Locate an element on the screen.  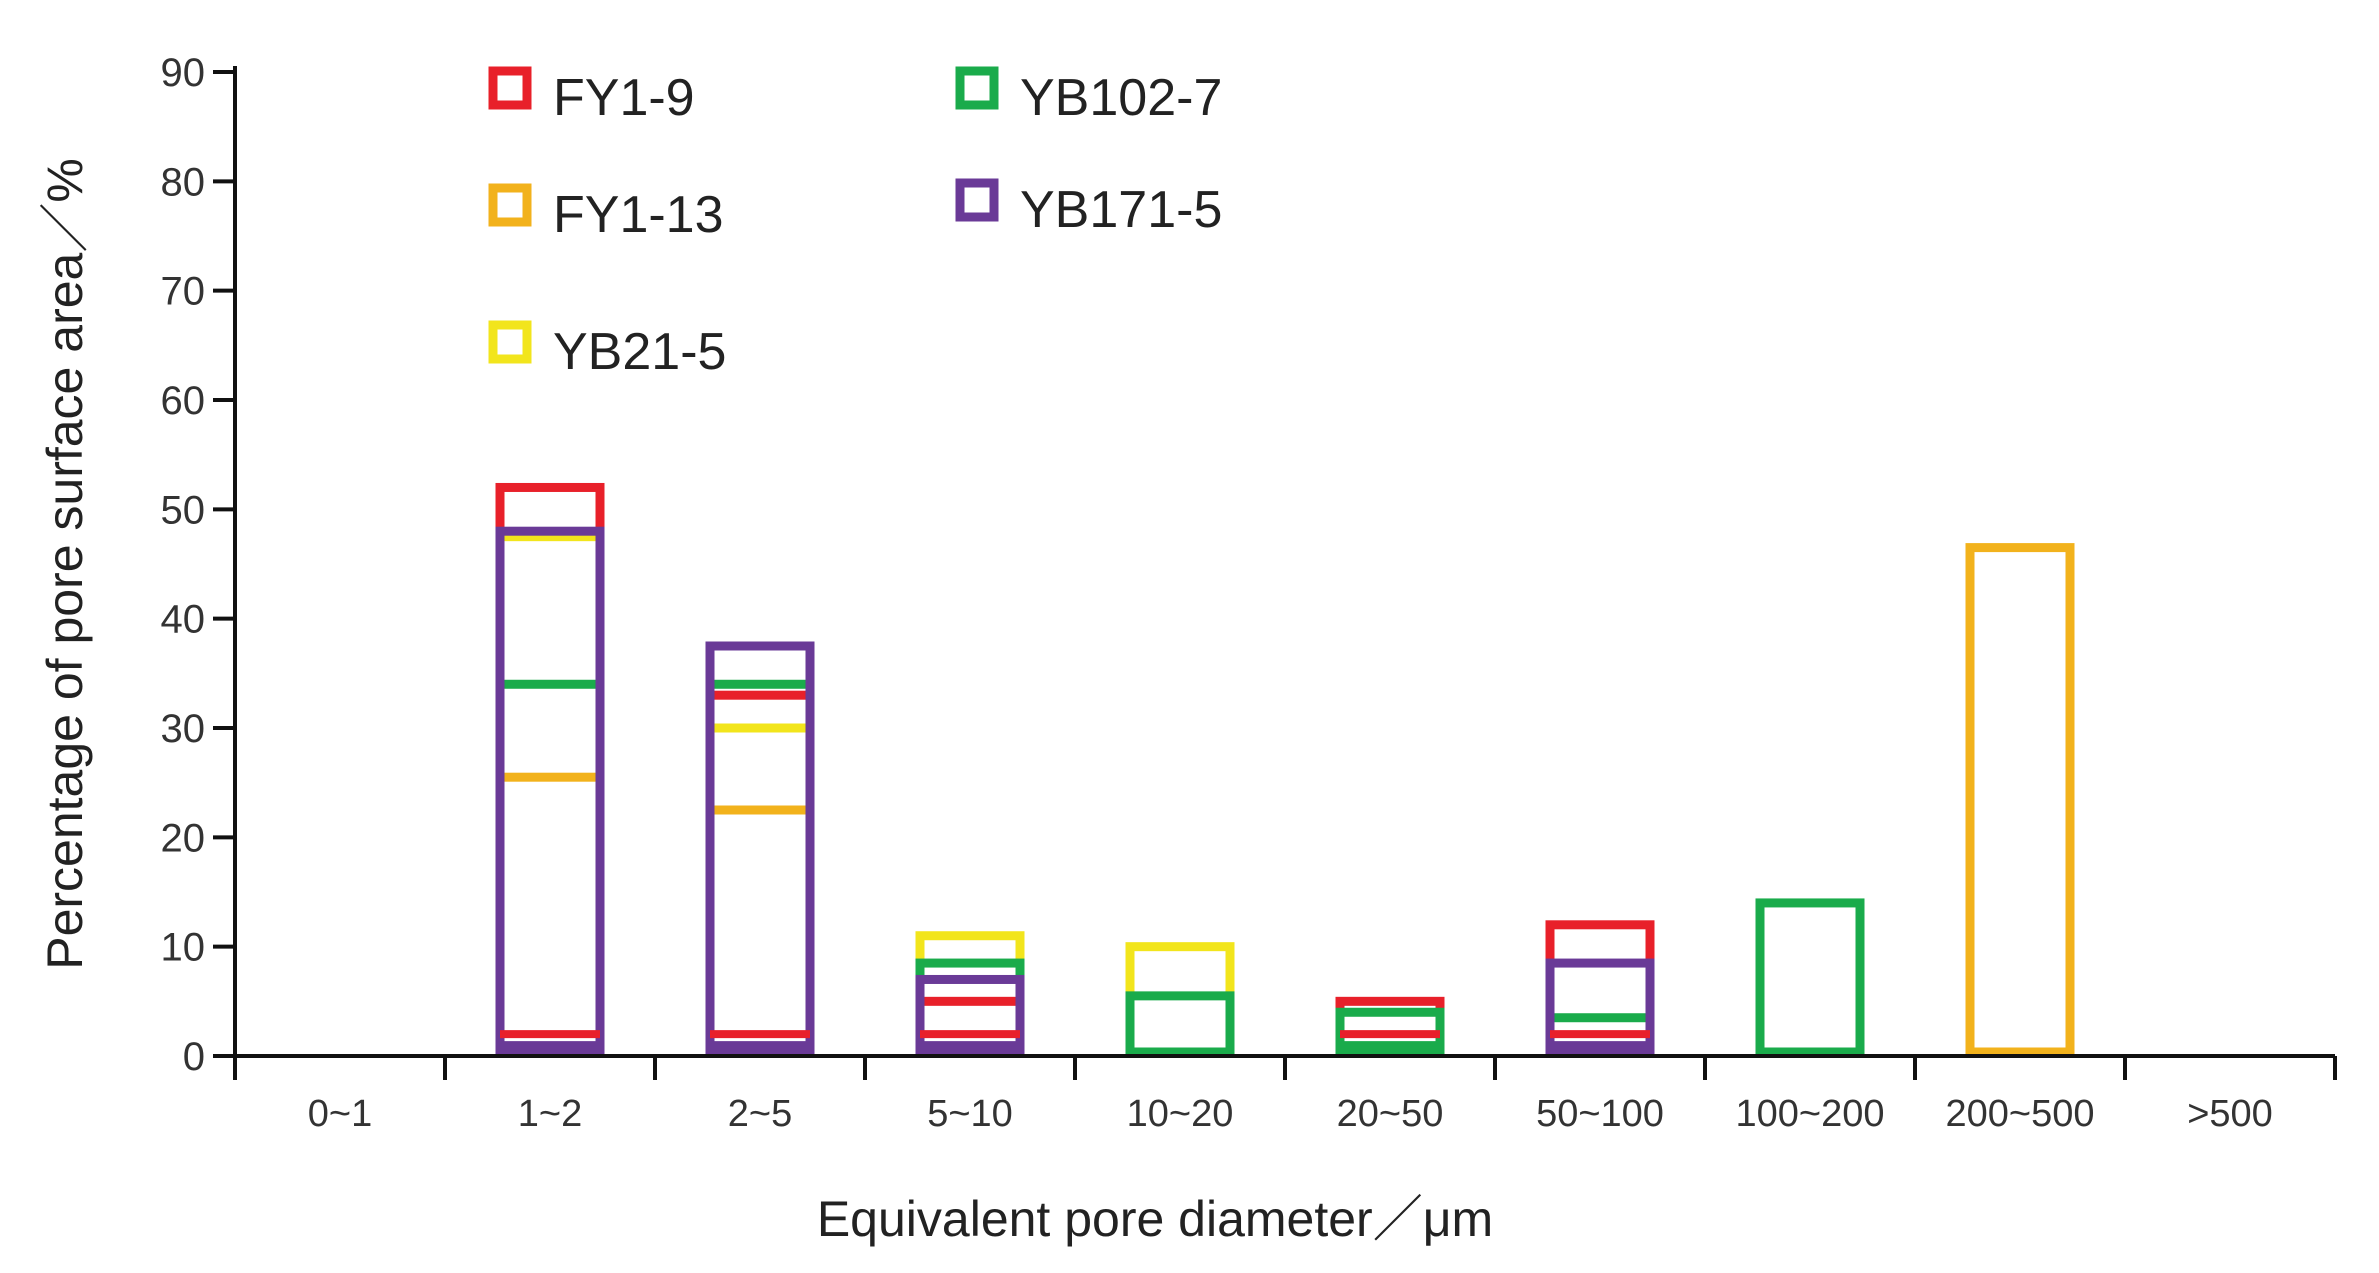
legend-label-fy1-13: FY1-13 is located at coordinates (638, 215).